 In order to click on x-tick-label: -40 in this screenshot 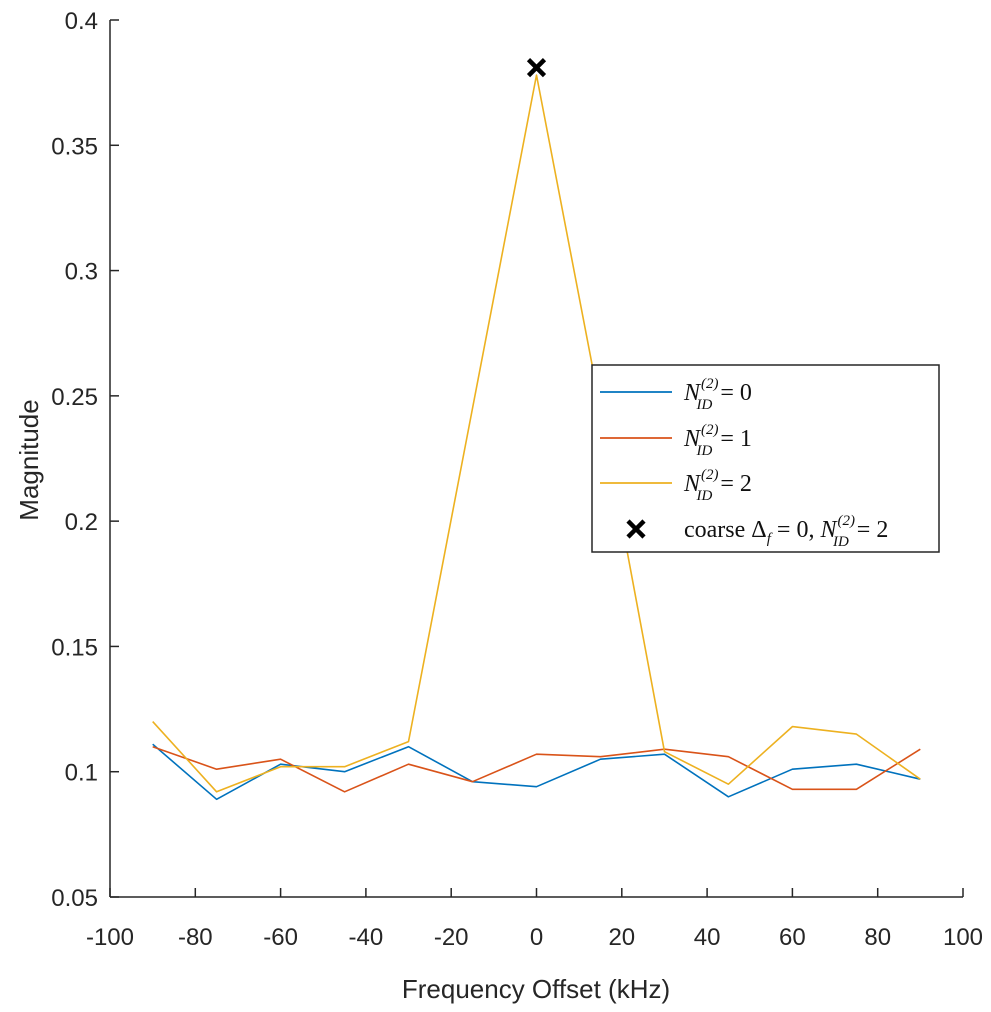, I will do `click(366, 937)`.